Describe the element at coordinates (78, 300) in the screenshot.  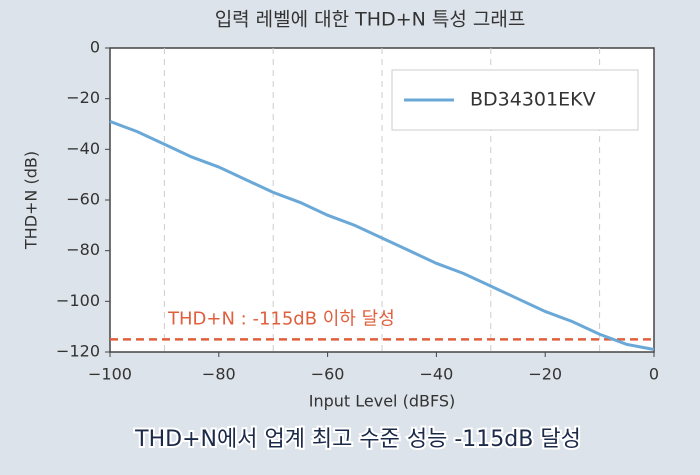
I see `y-tick-label: −100` at that location.